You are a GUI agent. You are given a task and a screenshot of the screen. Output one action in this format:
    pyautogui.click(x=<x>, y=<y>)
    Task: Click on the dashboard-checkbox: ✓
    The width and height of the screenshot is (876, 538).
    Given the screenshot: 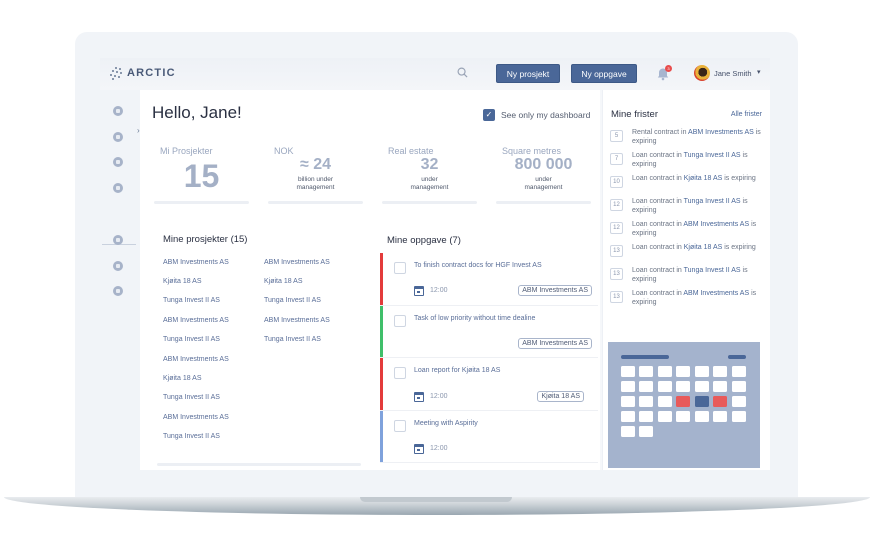 What is the action you would take?
    pyautogui.click(x=489, y=115)
    